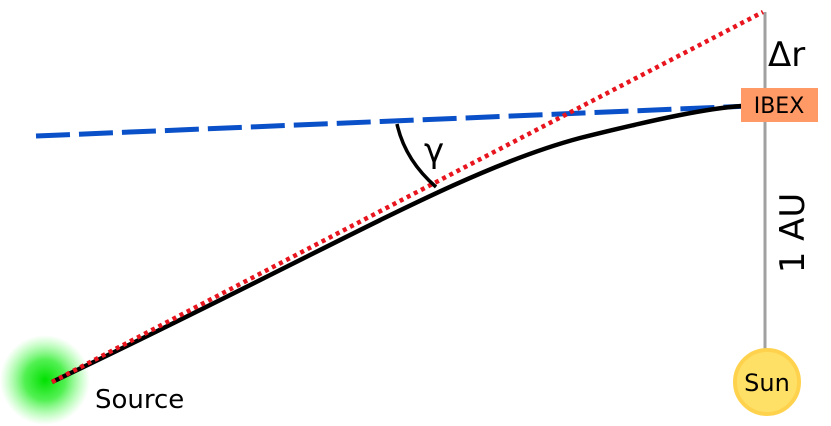 This screenshot has width=831, height=426. What do you see at coordinates (139, 400) in the screenshot?
I see `source-label: Source` at bounding box center [139, 400].